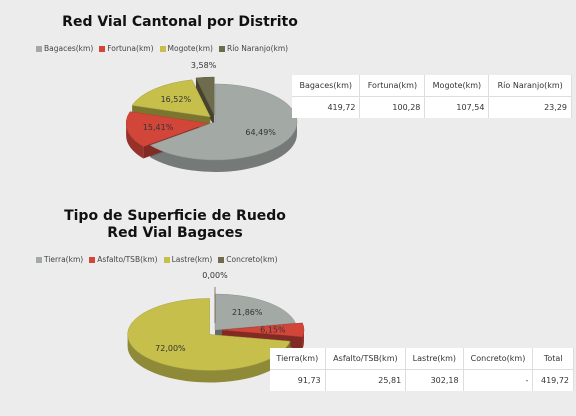 The image size is (576, 416). I want to click on header-cell: Fortuna(km), so click(392, 86).